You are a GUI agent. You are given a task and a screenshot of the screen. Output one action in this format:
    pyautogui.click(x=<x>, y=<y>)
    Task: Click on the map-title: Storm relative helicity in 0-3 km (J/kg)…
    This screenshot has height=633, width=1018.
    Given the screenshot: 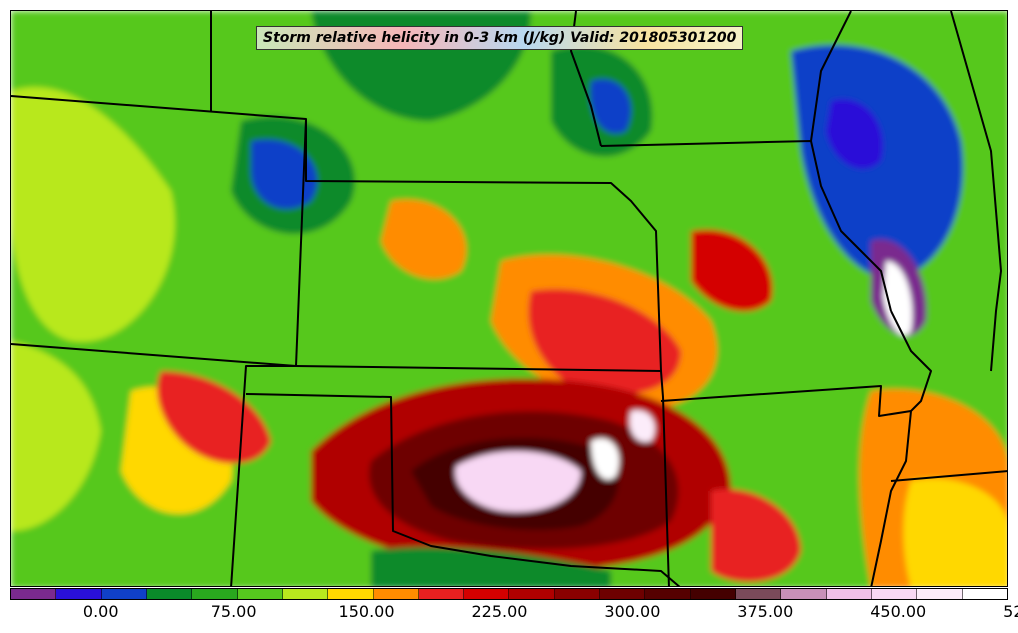 What is the action you would take?
    pyautogui.click(x=500, y=38)
    